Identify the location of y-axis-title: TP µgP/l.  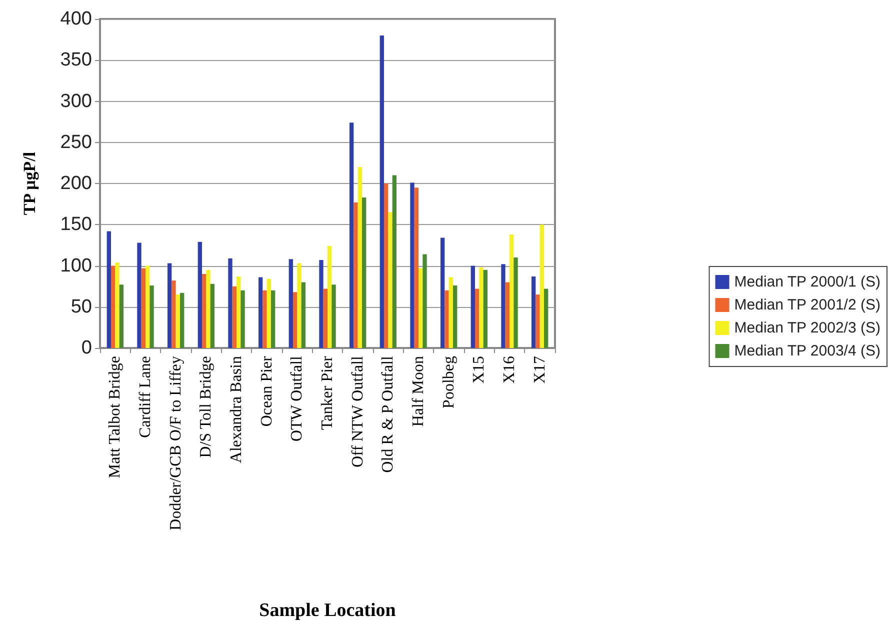
(29, 184).